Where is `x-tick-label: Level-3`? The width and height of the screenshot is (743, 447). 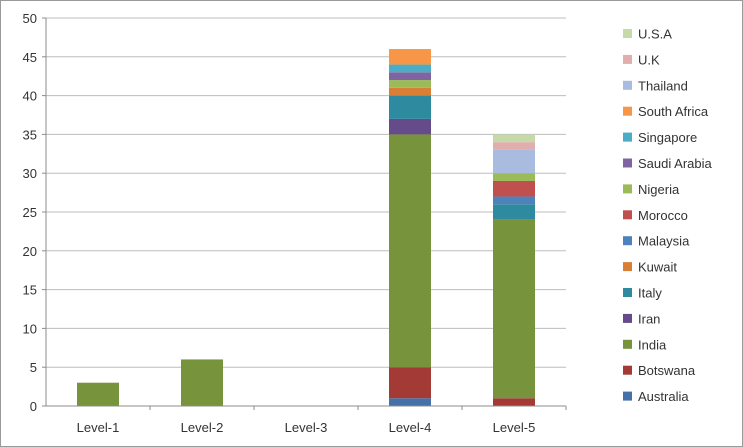 x-tick-label: Level-3 is located at coordinates (306, 427).